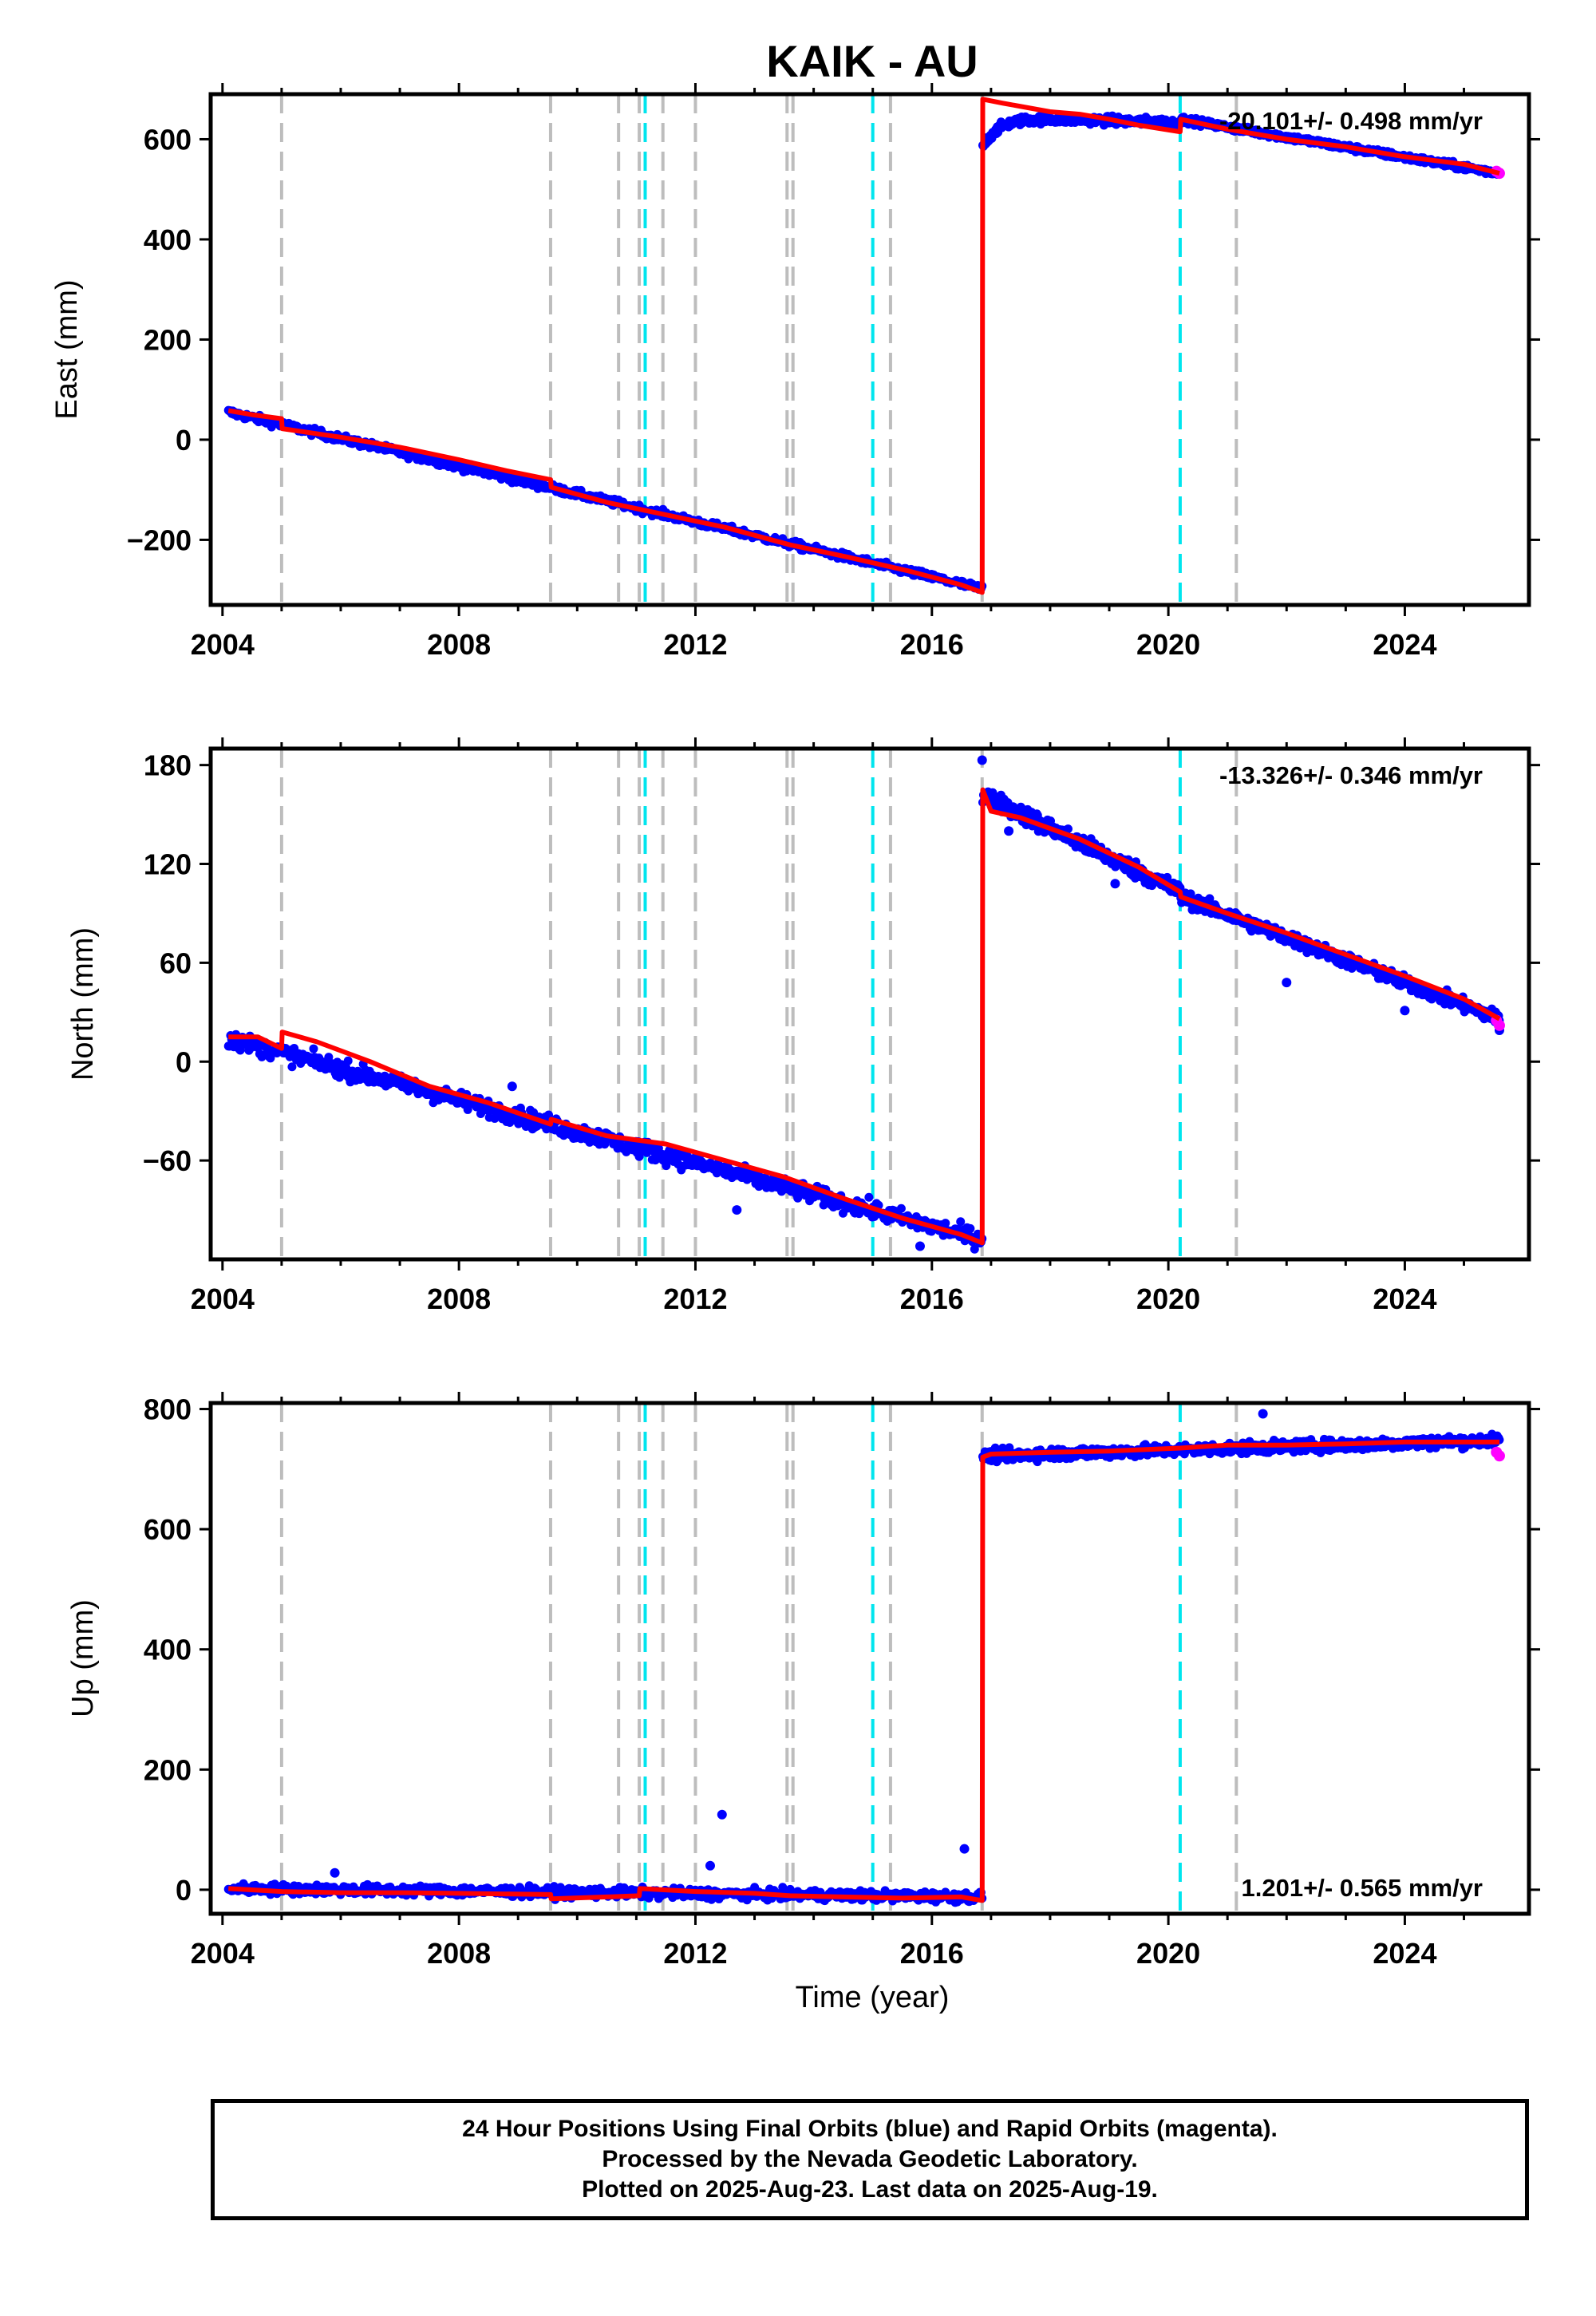 The height and width of the screenshot is (2316, 1596). Describe the element at coordinates (83, 1004) in the screenshot. I see `y-axis-label: North (mm)` at that location.